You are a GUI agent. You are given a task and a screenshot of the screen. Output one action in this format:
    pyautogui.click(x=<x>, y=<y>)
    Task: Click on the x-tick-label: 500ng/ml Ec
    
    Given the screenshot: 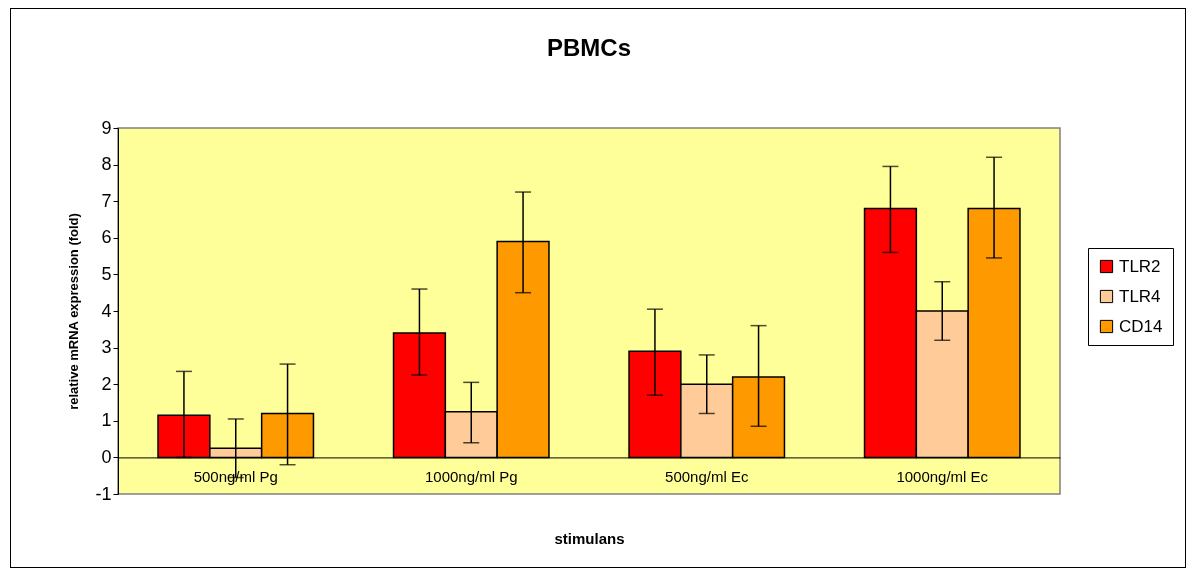 What is the action you would take?
    pyautogui.click(x=707, y=476)
    